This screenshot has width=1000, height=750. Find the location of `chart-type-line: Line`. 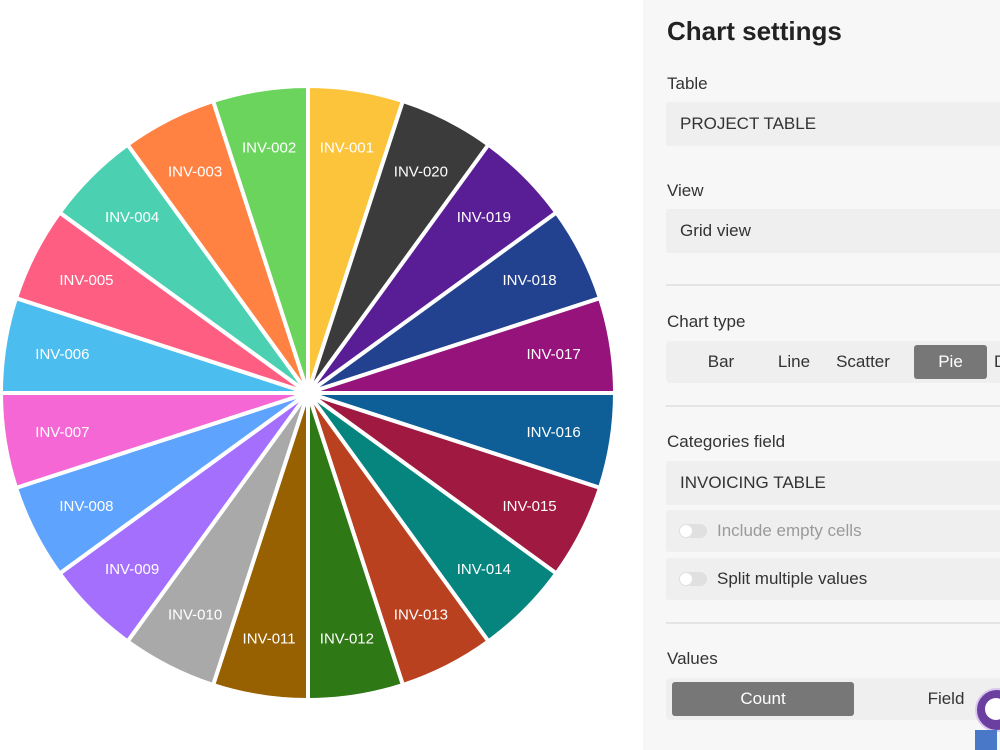

chart-type-line: Line is located at coordinates (794, 361).